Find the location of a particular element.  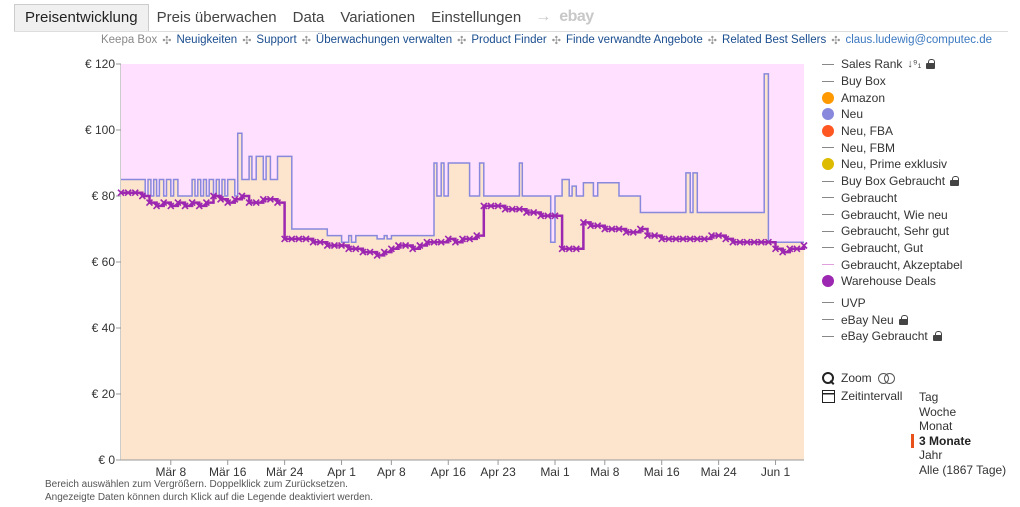

legend-item-ebay-gebraucht: eBay Gebraucht is located at coordinates (920, 336).